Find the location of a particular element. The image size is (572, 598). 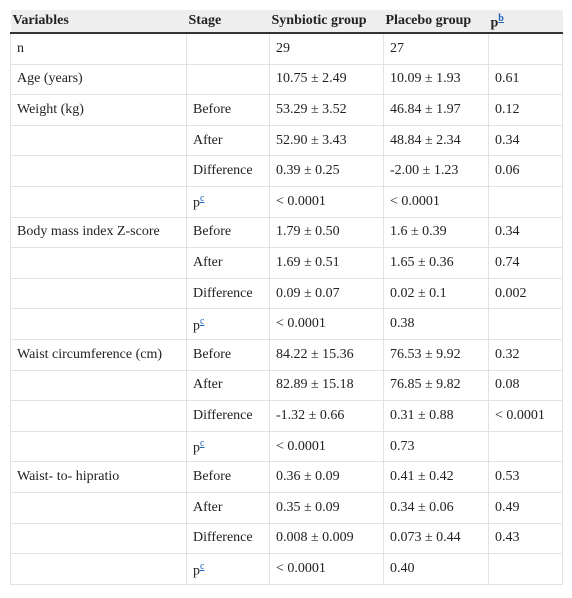

table-cell: 0.06 is located at coordinates (525, 171).